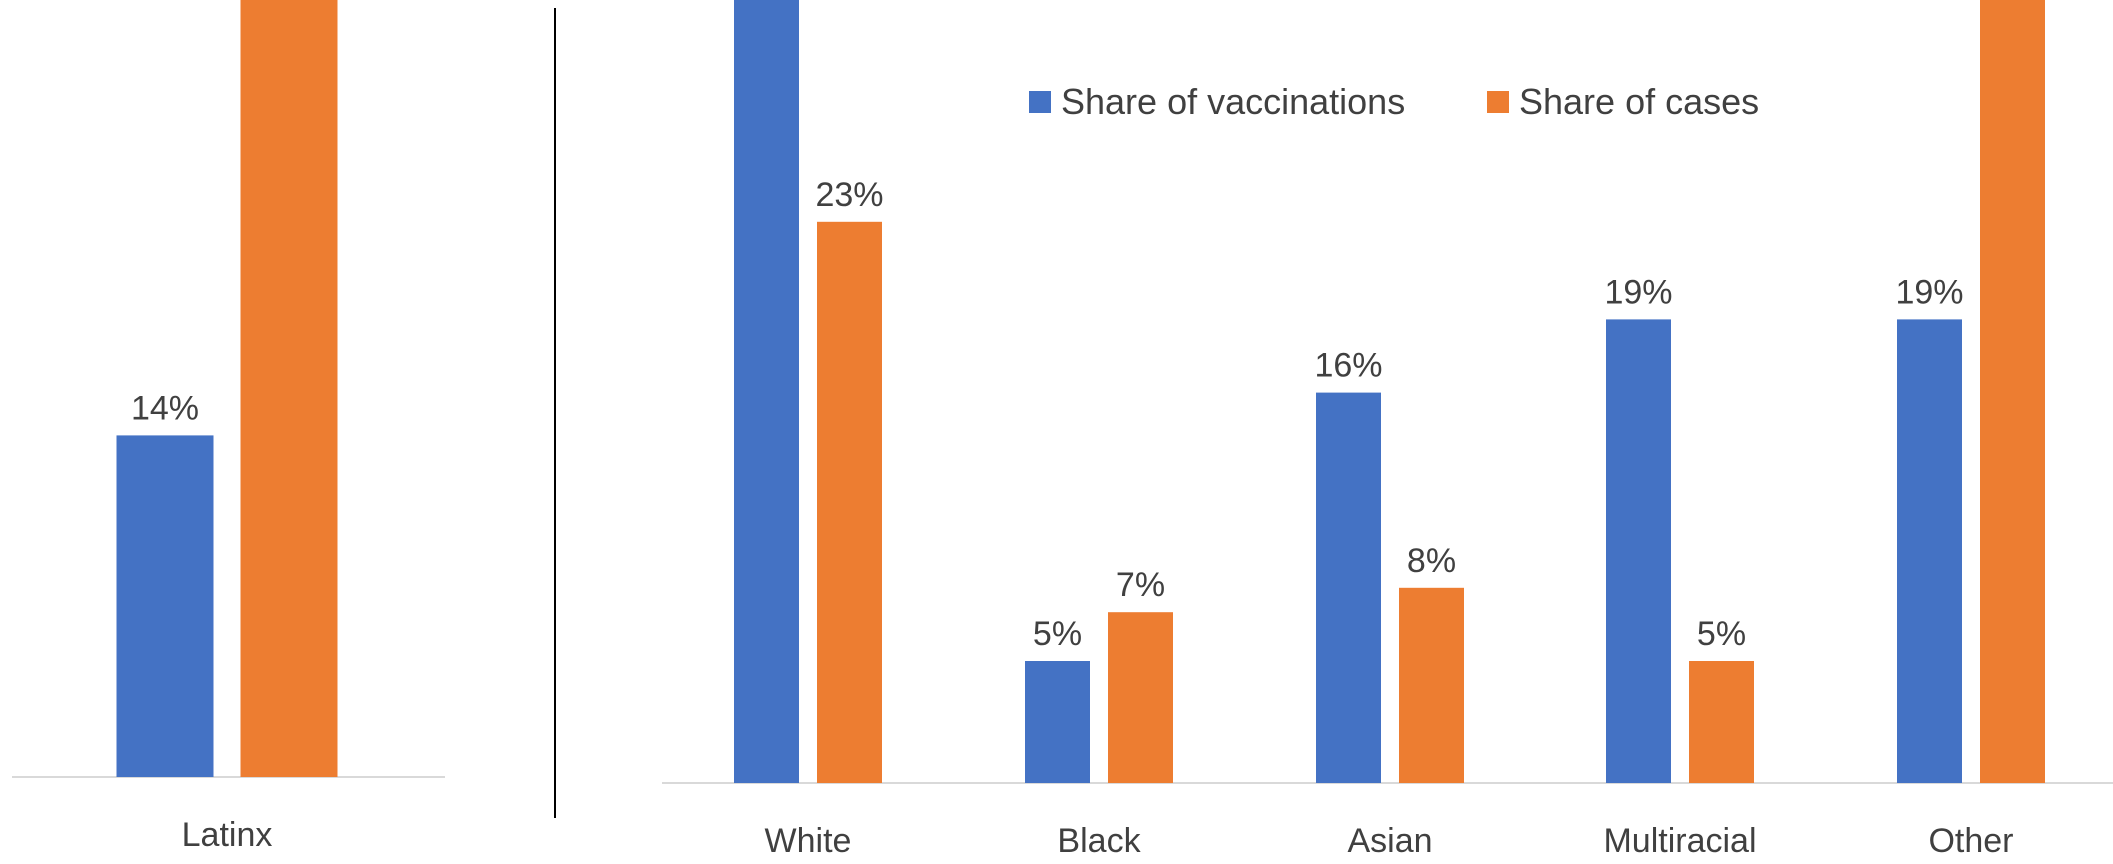 This screenshot has width=2113, height=864. I want to click on legend-label-vaccinations: Share of vaccinations, so click(1233, 101).